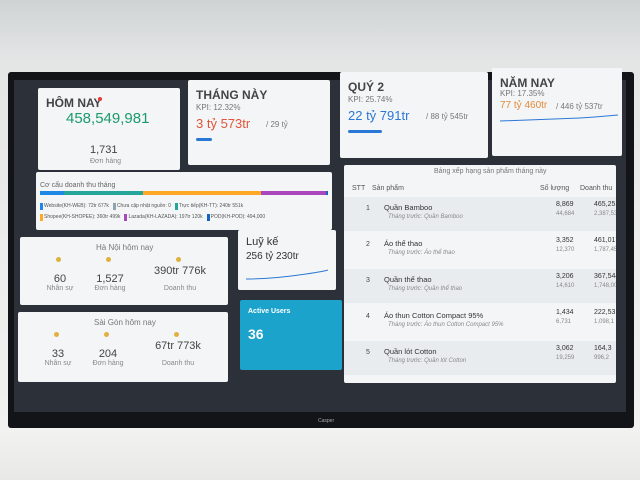  What do you see at coordinates (326, 421) in the screenshot?
I see `tv-brand: Casper` at bounding box center [326, 421].